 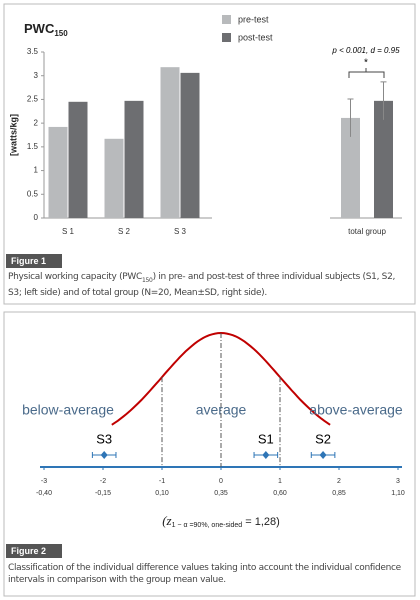 I want to click on formula-subscript: 1 − α =90%, one-sided, so click(x=207, y=525).